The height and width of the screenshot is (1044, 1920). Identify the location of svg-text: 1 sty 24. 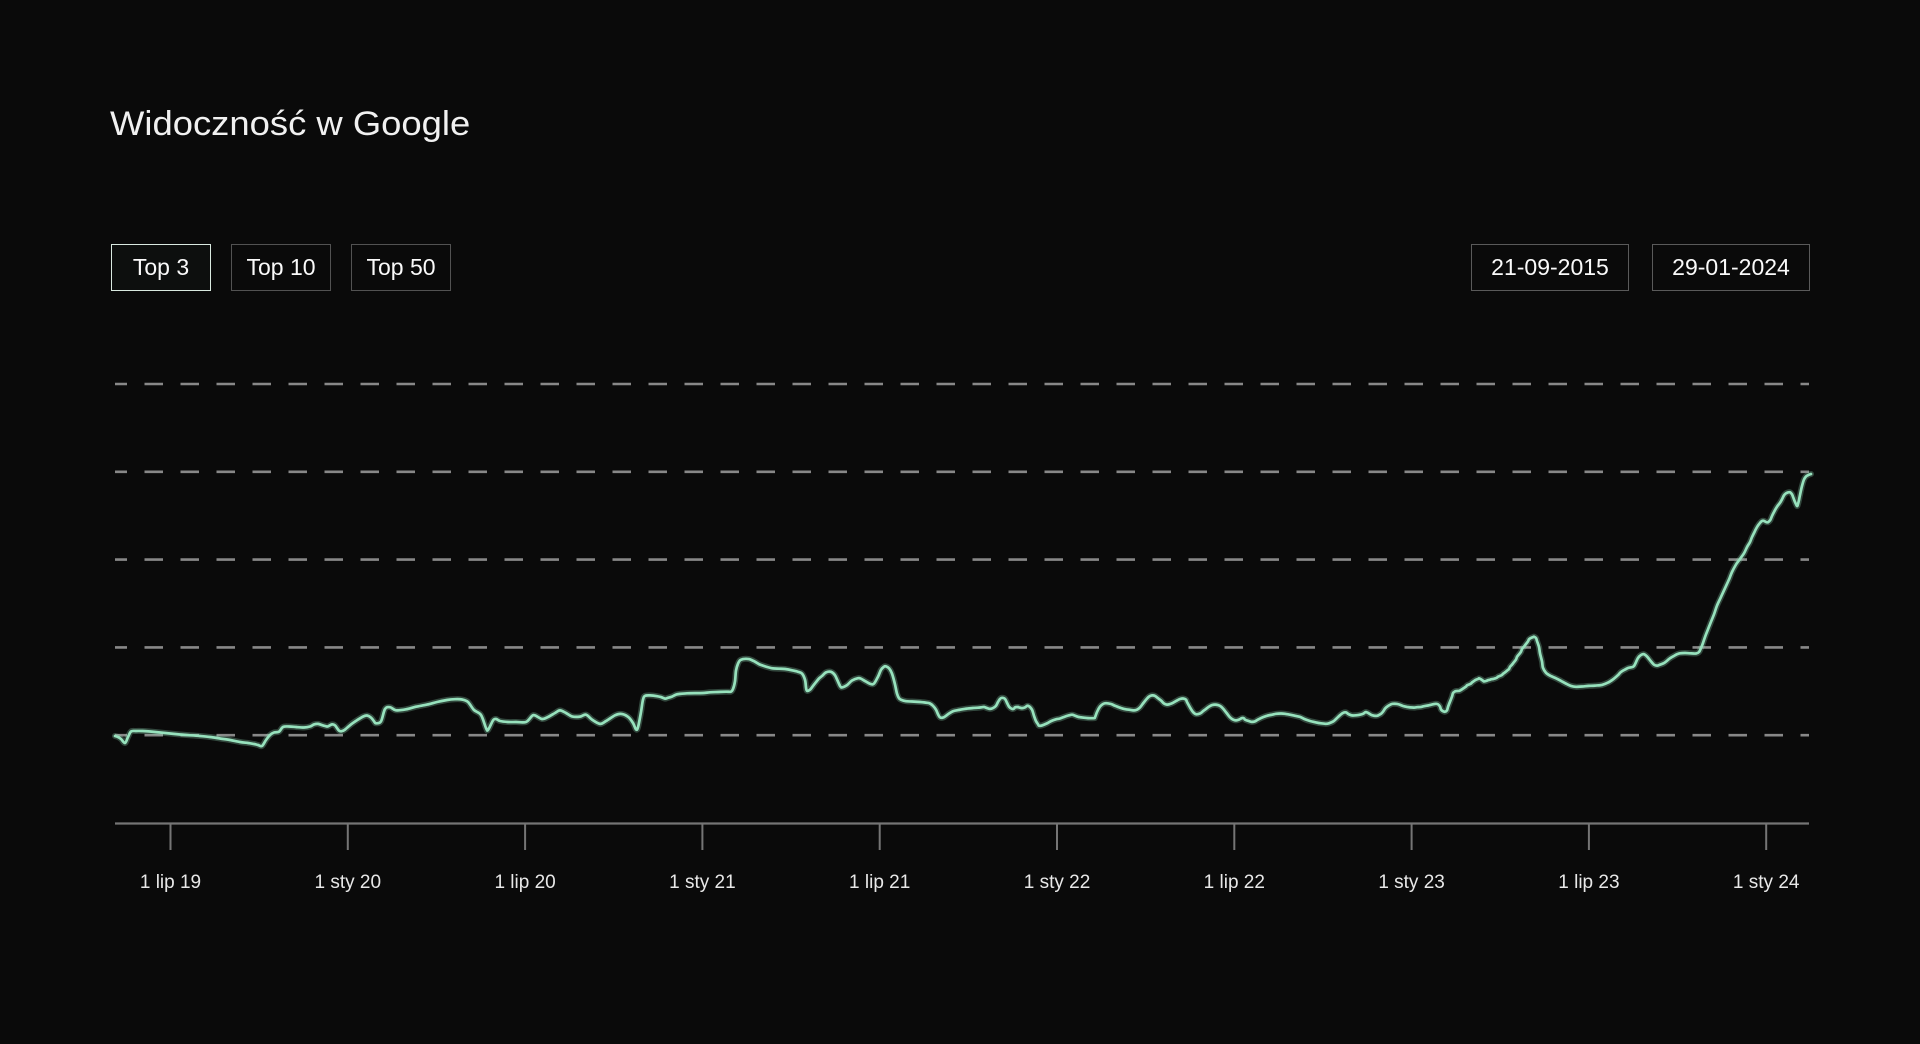
(1766, 882).